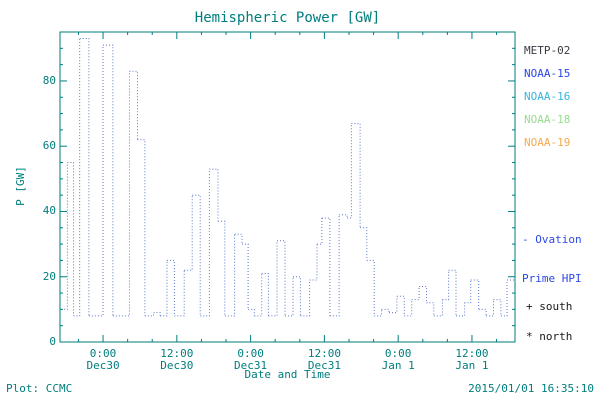 This screenshot has width=600, height=400. What do you see at coordinates (287, 374) in the screenshot?
I see `x-axis-label: Date and Time` at bounding box center [287, 374].